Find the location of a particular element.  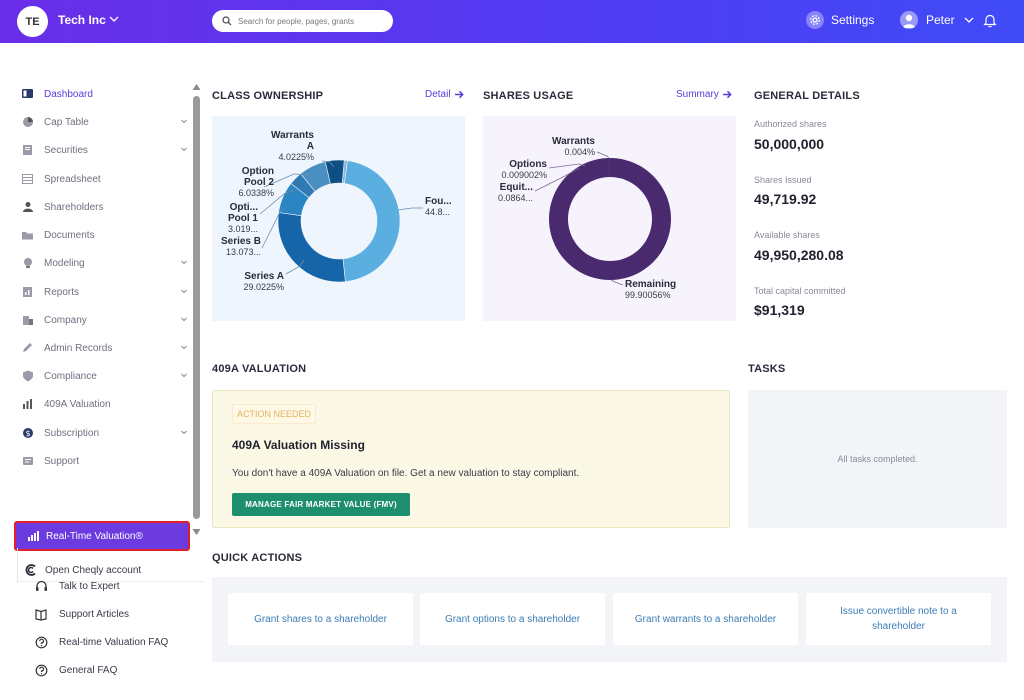

pencil-icon is located at coordinates (28, 348).